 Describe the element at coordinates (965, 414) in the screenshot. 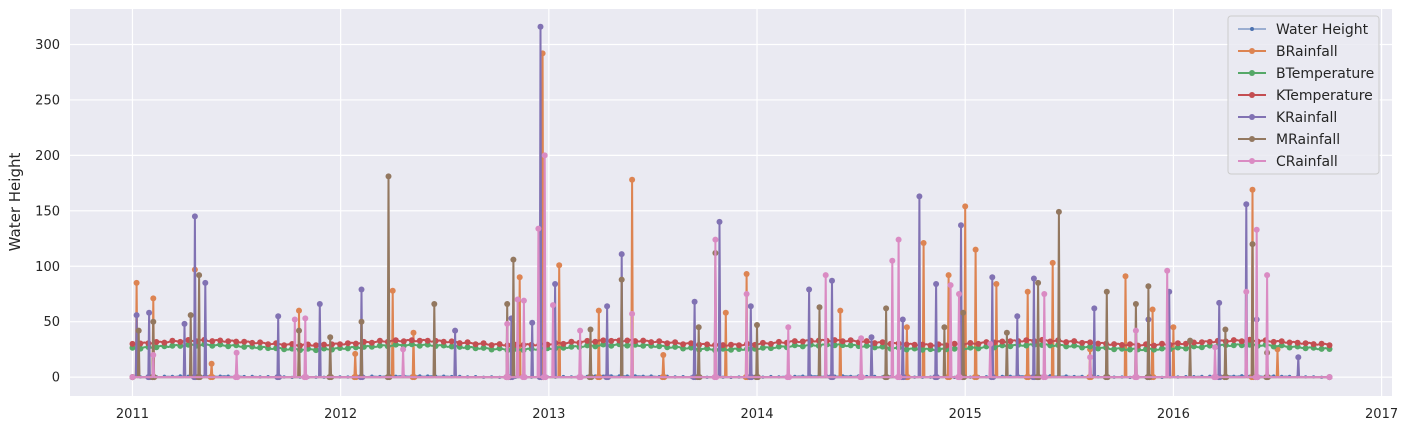

I see `x-tick-label: 2015` at that location.